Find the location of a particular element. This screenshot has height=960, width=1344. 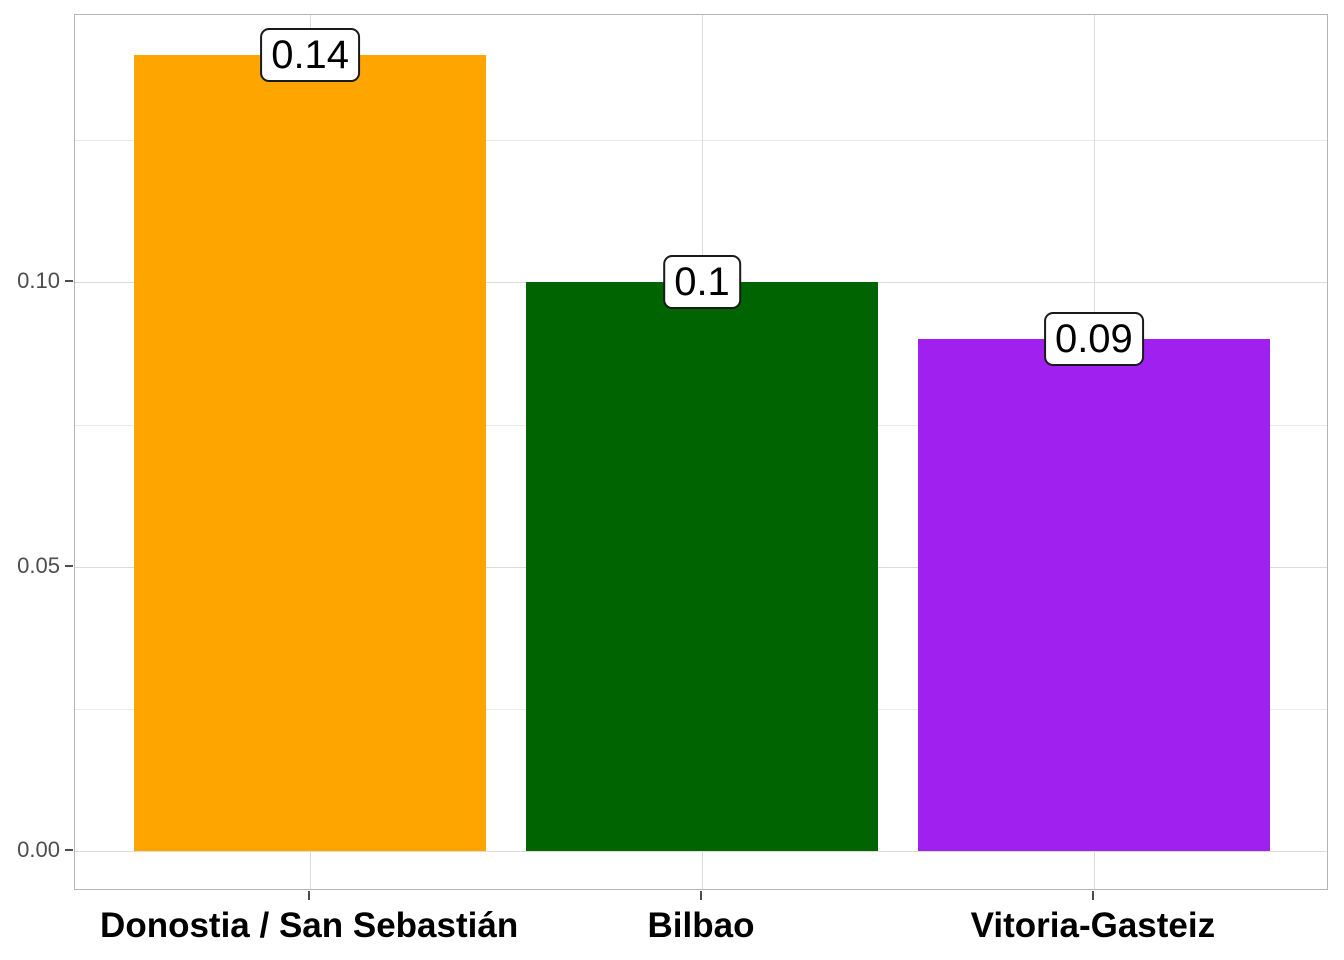

bar-value-label: 0.1 is located at coordinates (702, 282).